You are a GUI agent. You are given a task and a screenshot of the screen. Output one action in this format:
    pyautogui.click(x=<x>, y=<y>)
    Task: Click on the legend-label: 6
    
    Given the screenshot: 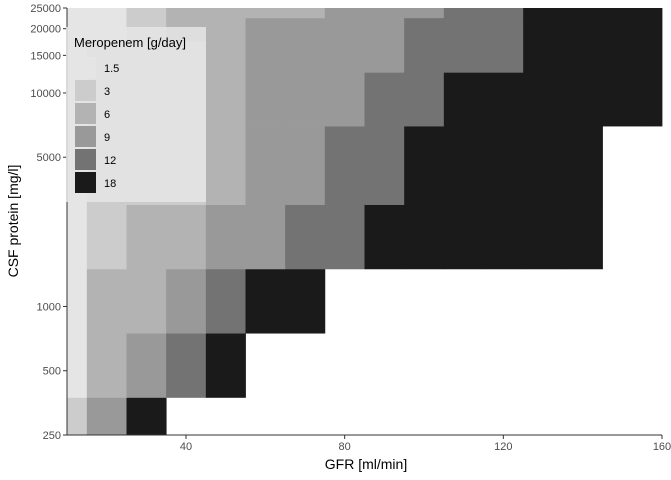 What is the action you would take?
    pyautogui.click(x=107, y=115)
    